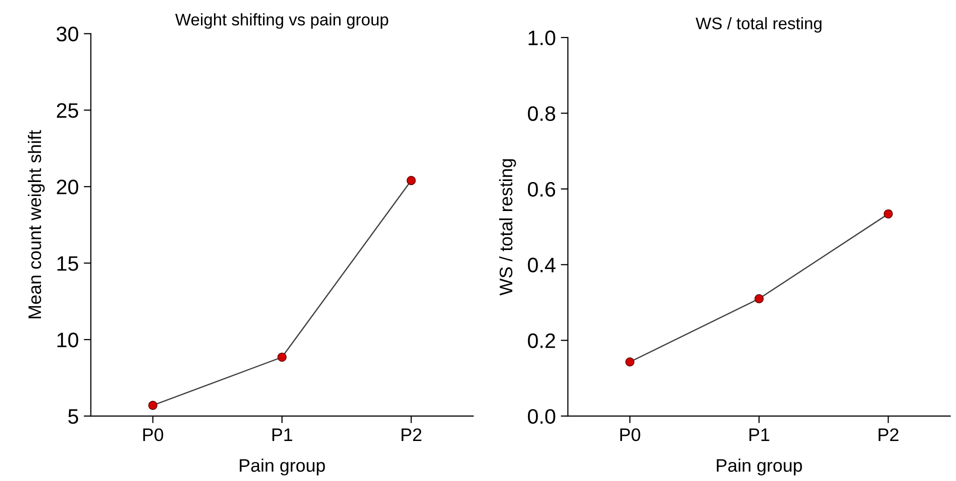 Image resolution: width=956 pixels, height=481 pixels. What do you see at coordinates (542, 113) in the screenshot?
I see `y-tick-label: 0.8` at bounding box center [542, 113].